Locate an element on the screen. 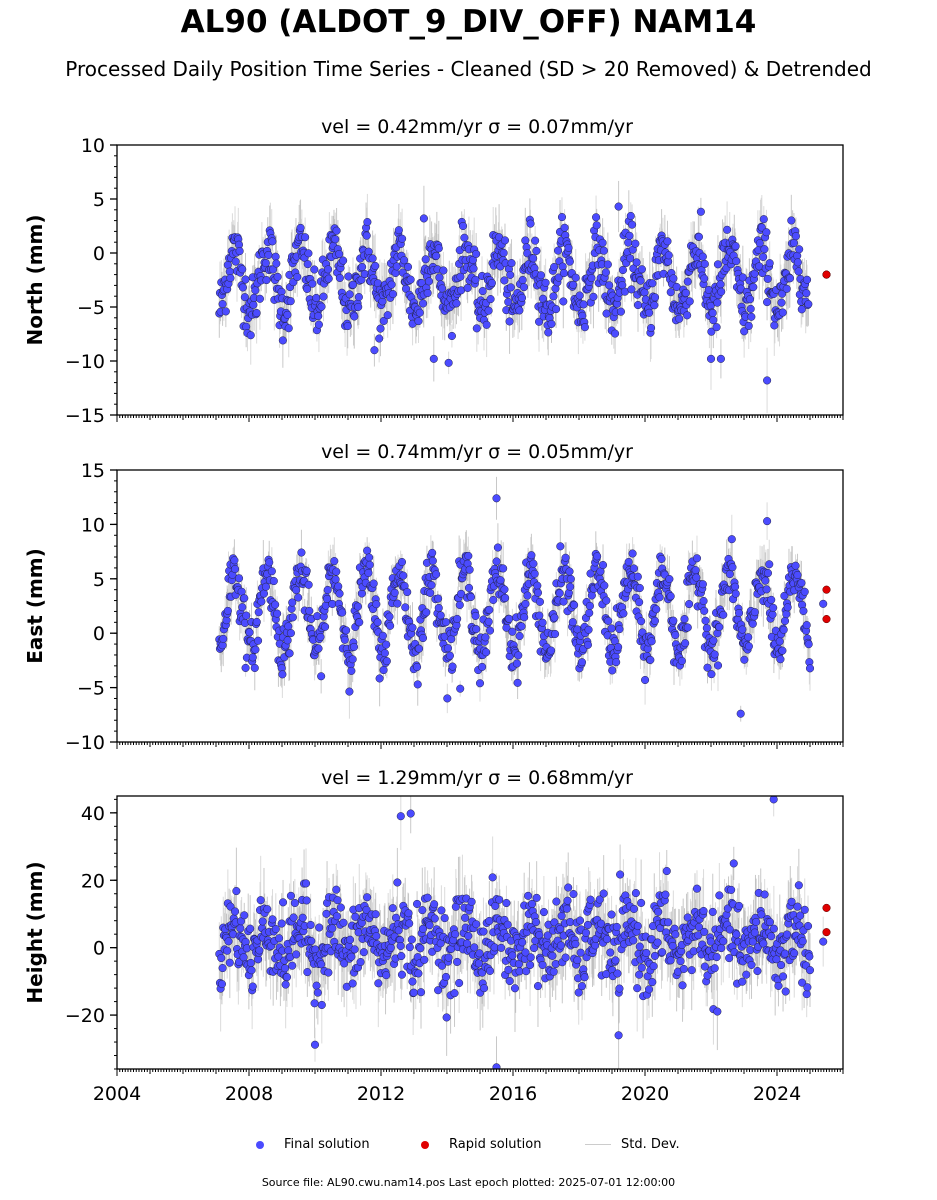 This screenshot has height=1200, width=937. panel-title: vel = 0.74mm/yr σ = 0.05mm/yr is located at coordinates (477, 452).